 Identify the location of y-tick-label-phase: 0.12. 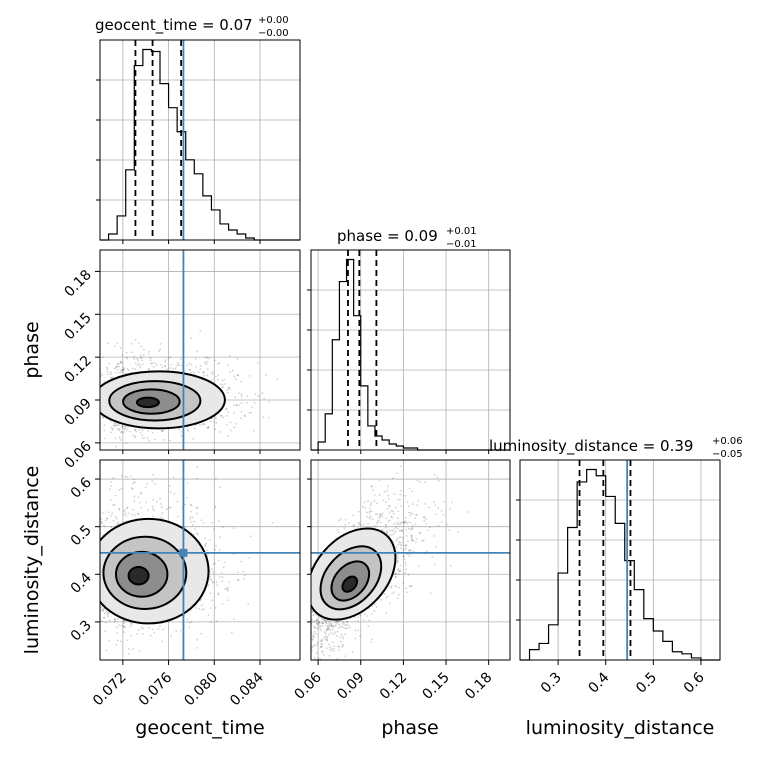
(77, 369).